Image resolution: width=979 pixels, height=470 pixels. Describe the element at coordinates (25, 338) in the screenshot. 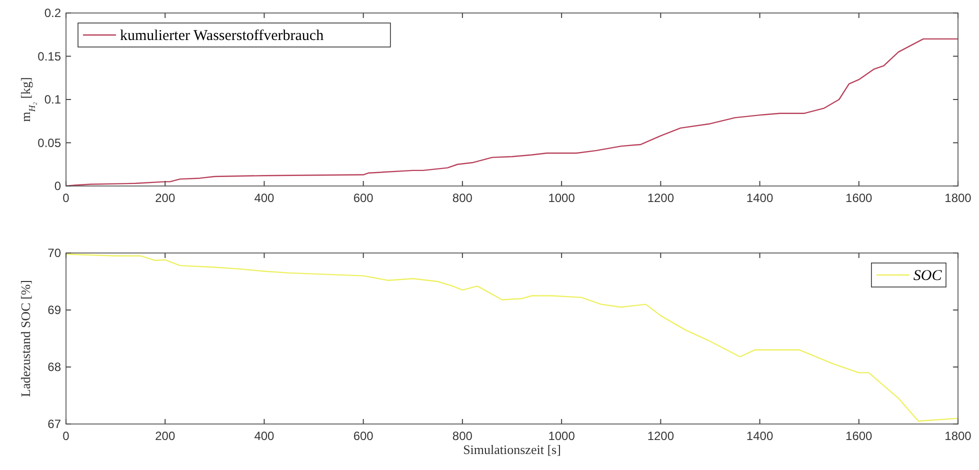

I see `y-axis-title: Ladezustand SOC [%]` at that location.